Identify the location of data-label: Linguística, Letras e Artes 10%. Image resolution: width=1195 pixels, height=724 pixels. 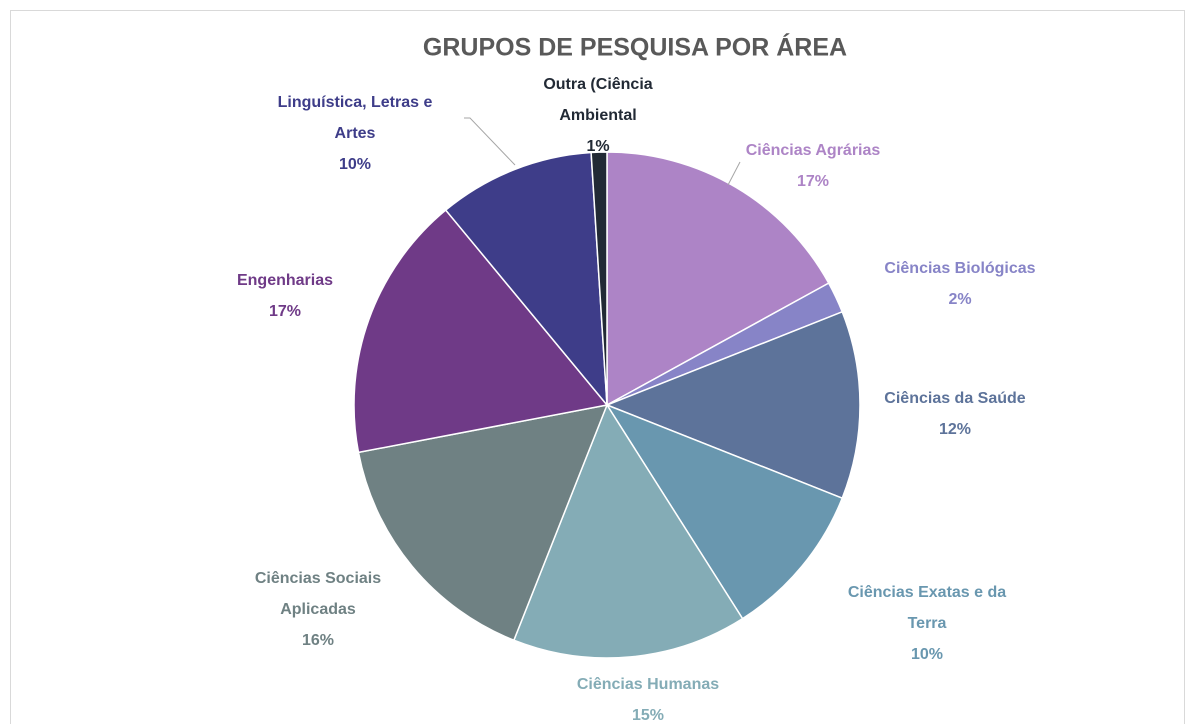
(355, 133).